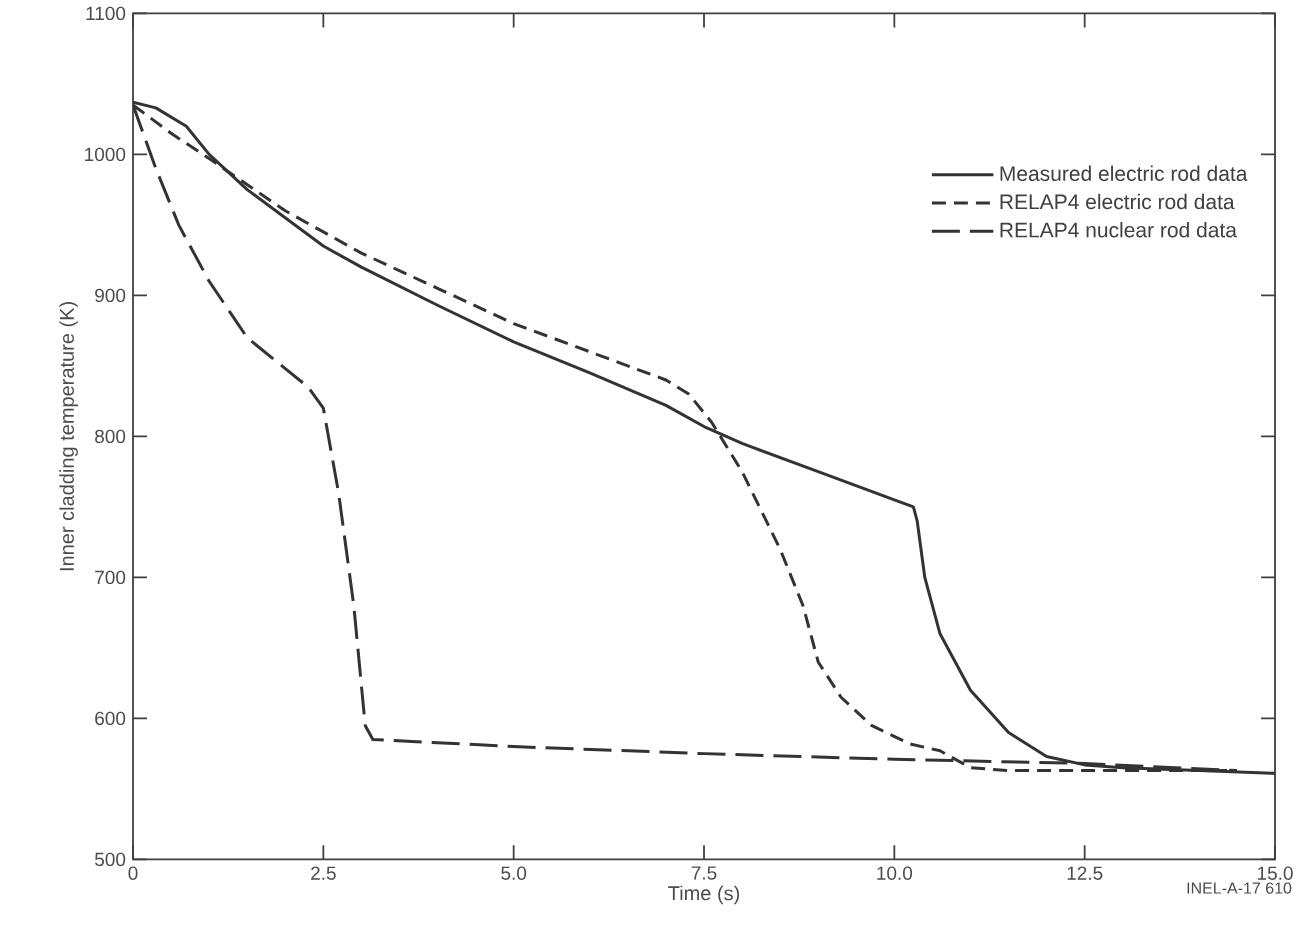 Image resolution: width=1315 pixels, height=936 pixels. Describe the element at coordinates (704, 873) in the screenshot. I see `x-tick-label: 7.5` at that location.